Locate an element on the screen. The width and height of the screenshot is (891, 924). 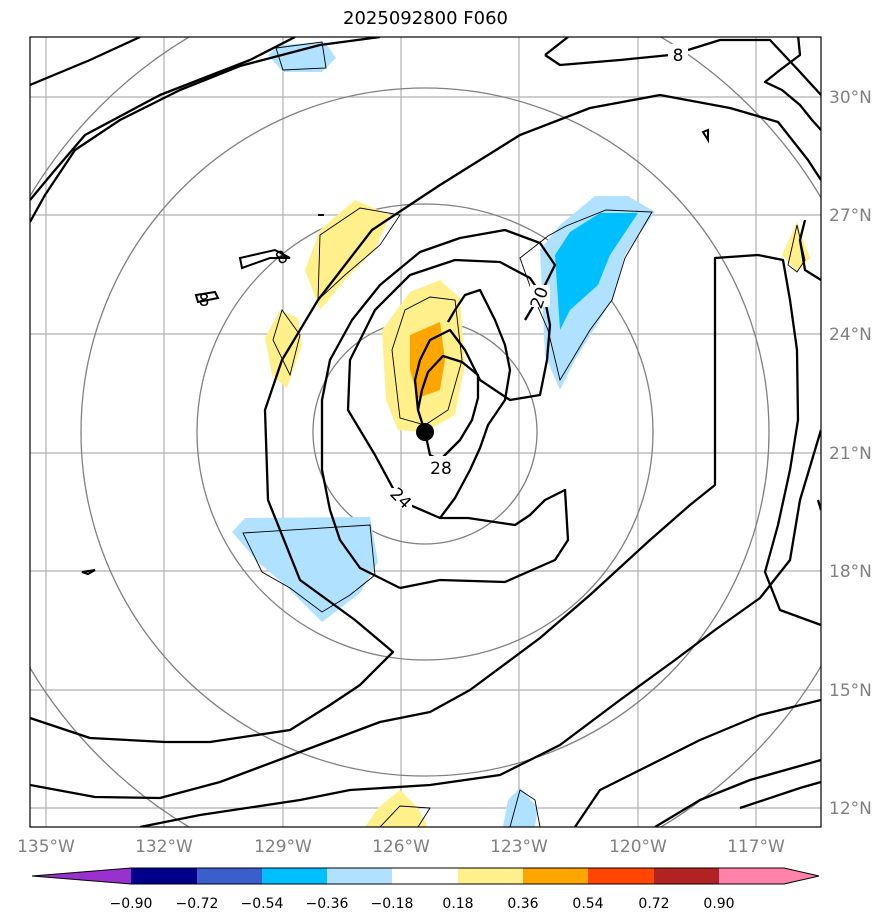
lon-label: 120°W is located at coordinates (638, 847).